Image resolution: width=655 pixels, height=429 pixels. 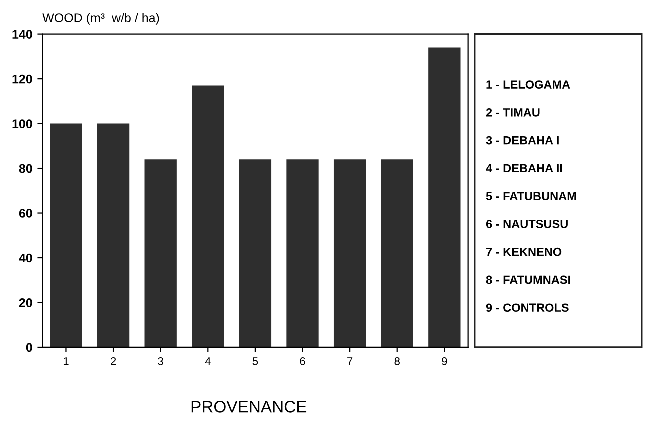 I want to click on x-axis-title: PROVENANCE, so click(x=249, y=407).